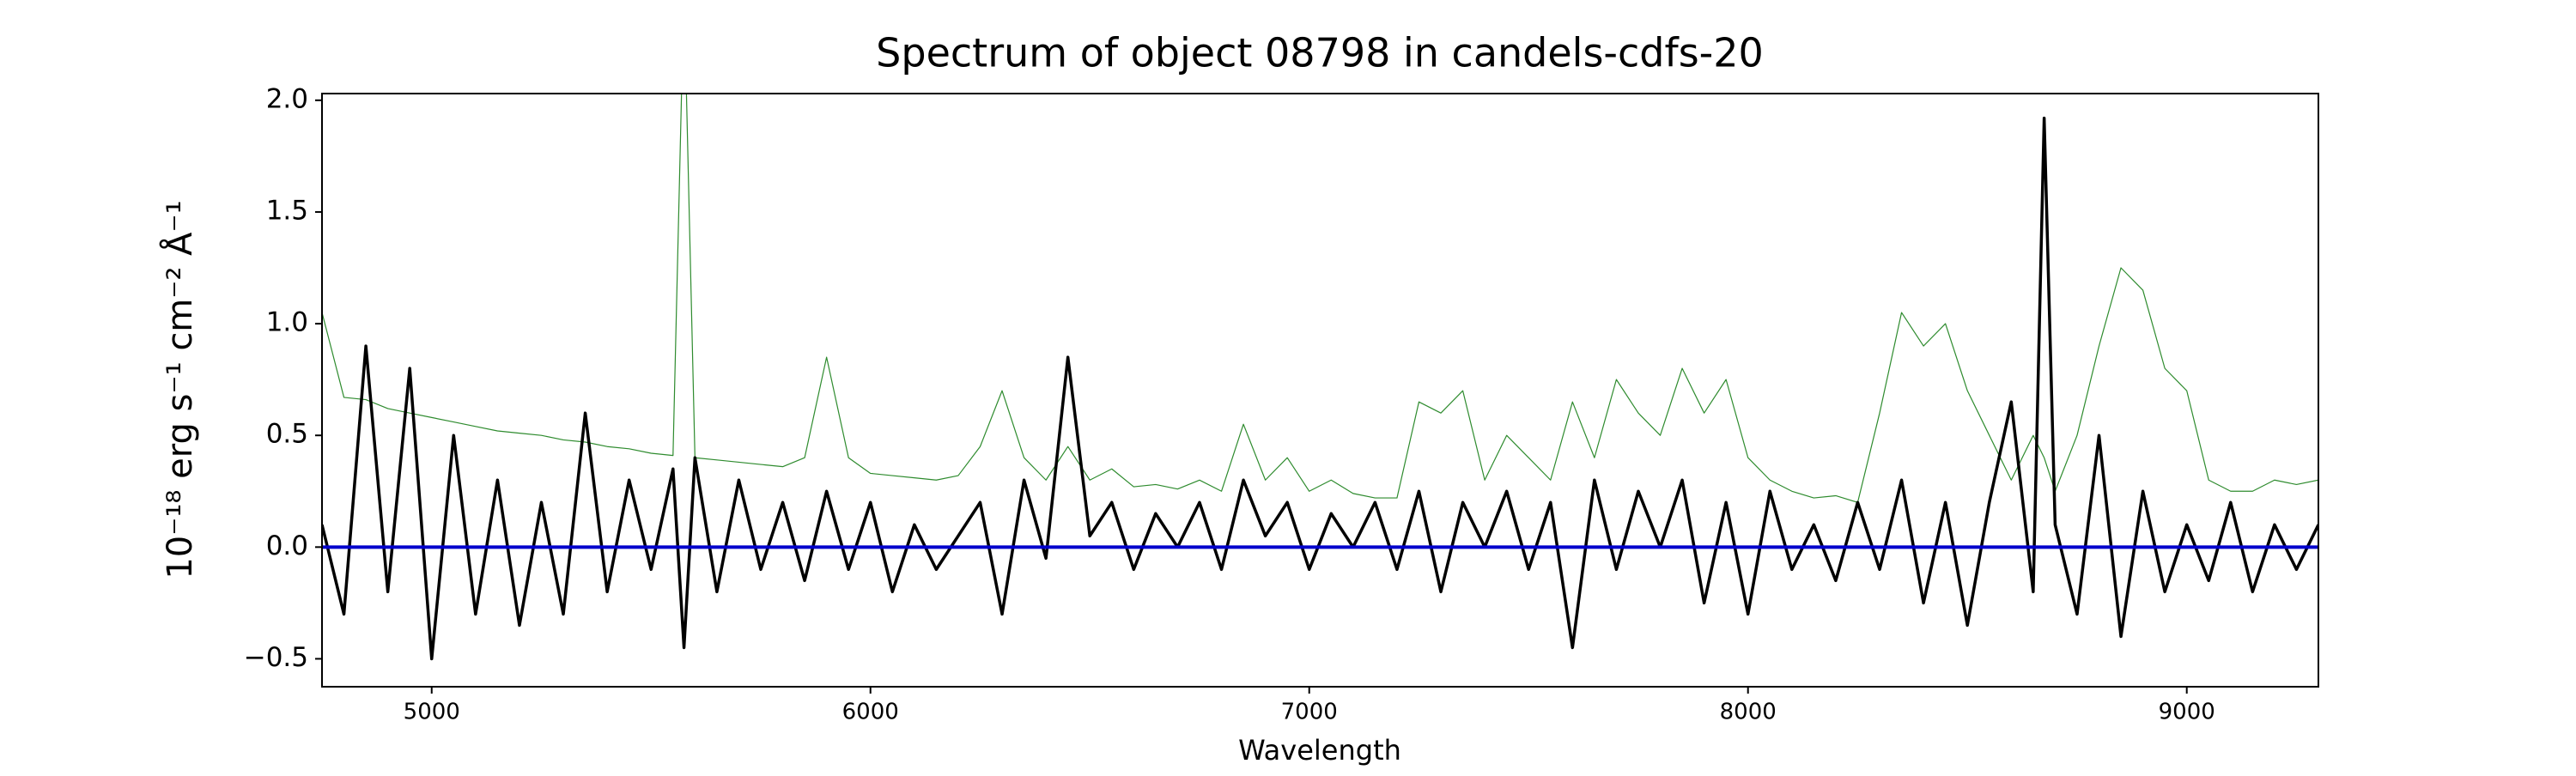  Describe the element at coordinates (180, 389) in the screenshot. I see `y-axis-label: 10⁻¹⁸ erg s⁻¹ cm⁻² Å⁻¹` at that location.